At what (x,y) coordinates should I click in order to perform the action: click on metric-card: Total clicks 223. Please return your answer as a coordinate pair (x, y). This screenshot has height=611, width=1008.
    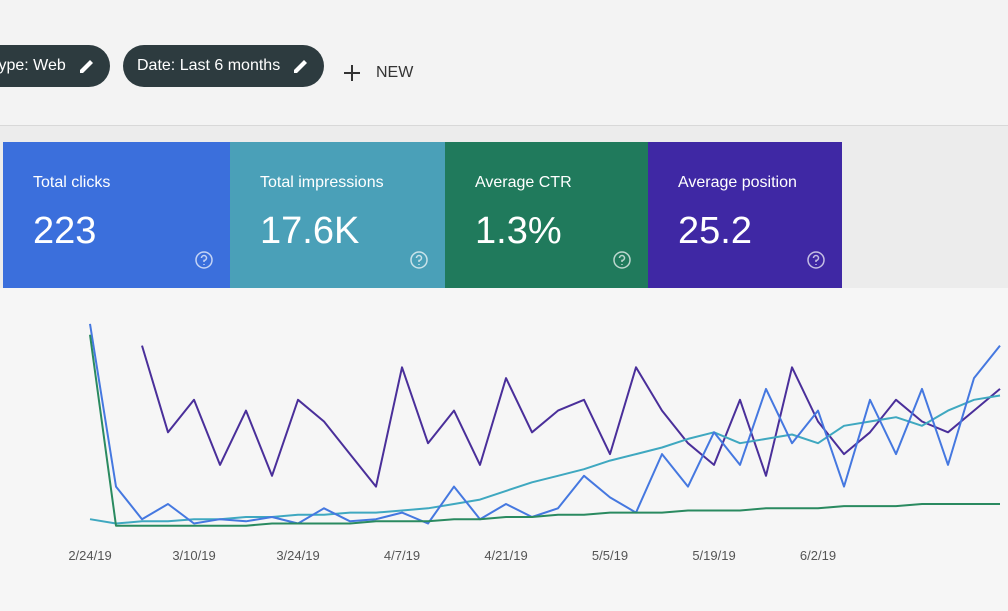
    Looking at the image, I should click on (116, 215).